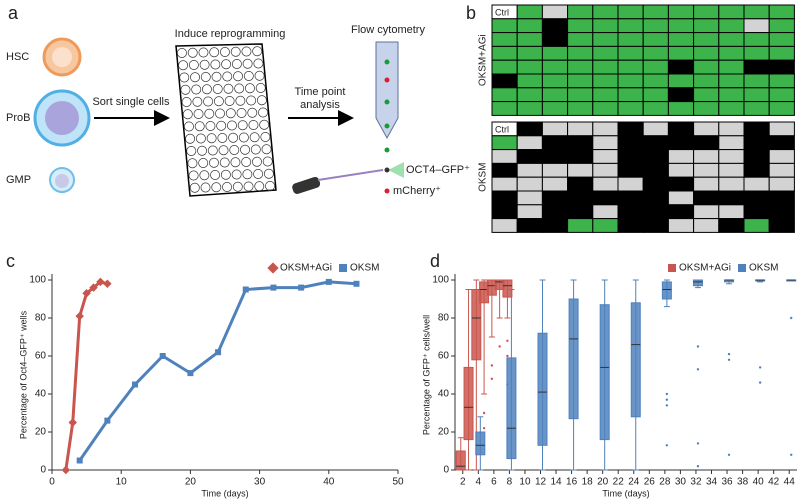 The width and height of the screenshot is (800, 504). What do you see at coordinates (396, 170) in the screenshot?
I see `emission` at bounding box center [396, 170].